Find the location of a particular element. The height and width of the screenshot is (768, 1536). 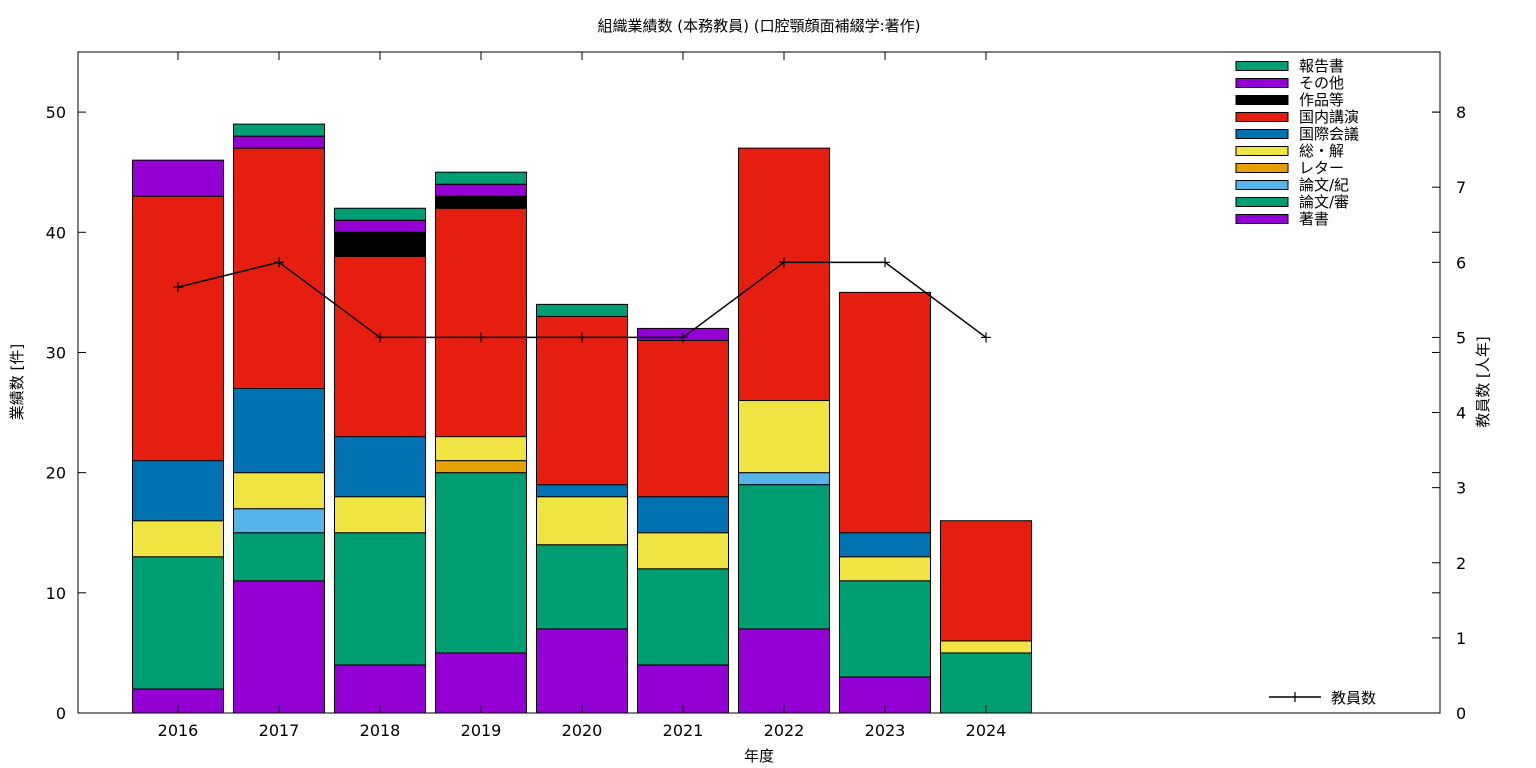

legend-item: 報告書 is located at coordinates (1289, 66).